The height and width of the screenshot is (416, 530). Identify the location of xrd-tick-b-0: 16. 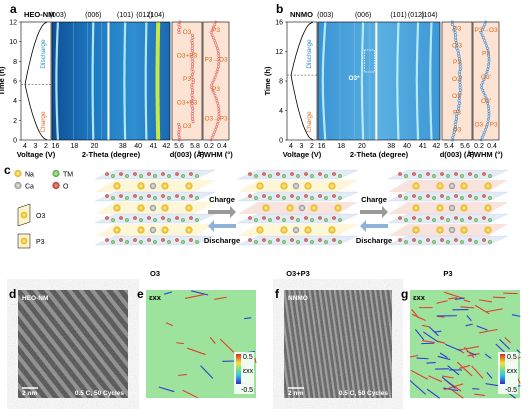
(322, 146).